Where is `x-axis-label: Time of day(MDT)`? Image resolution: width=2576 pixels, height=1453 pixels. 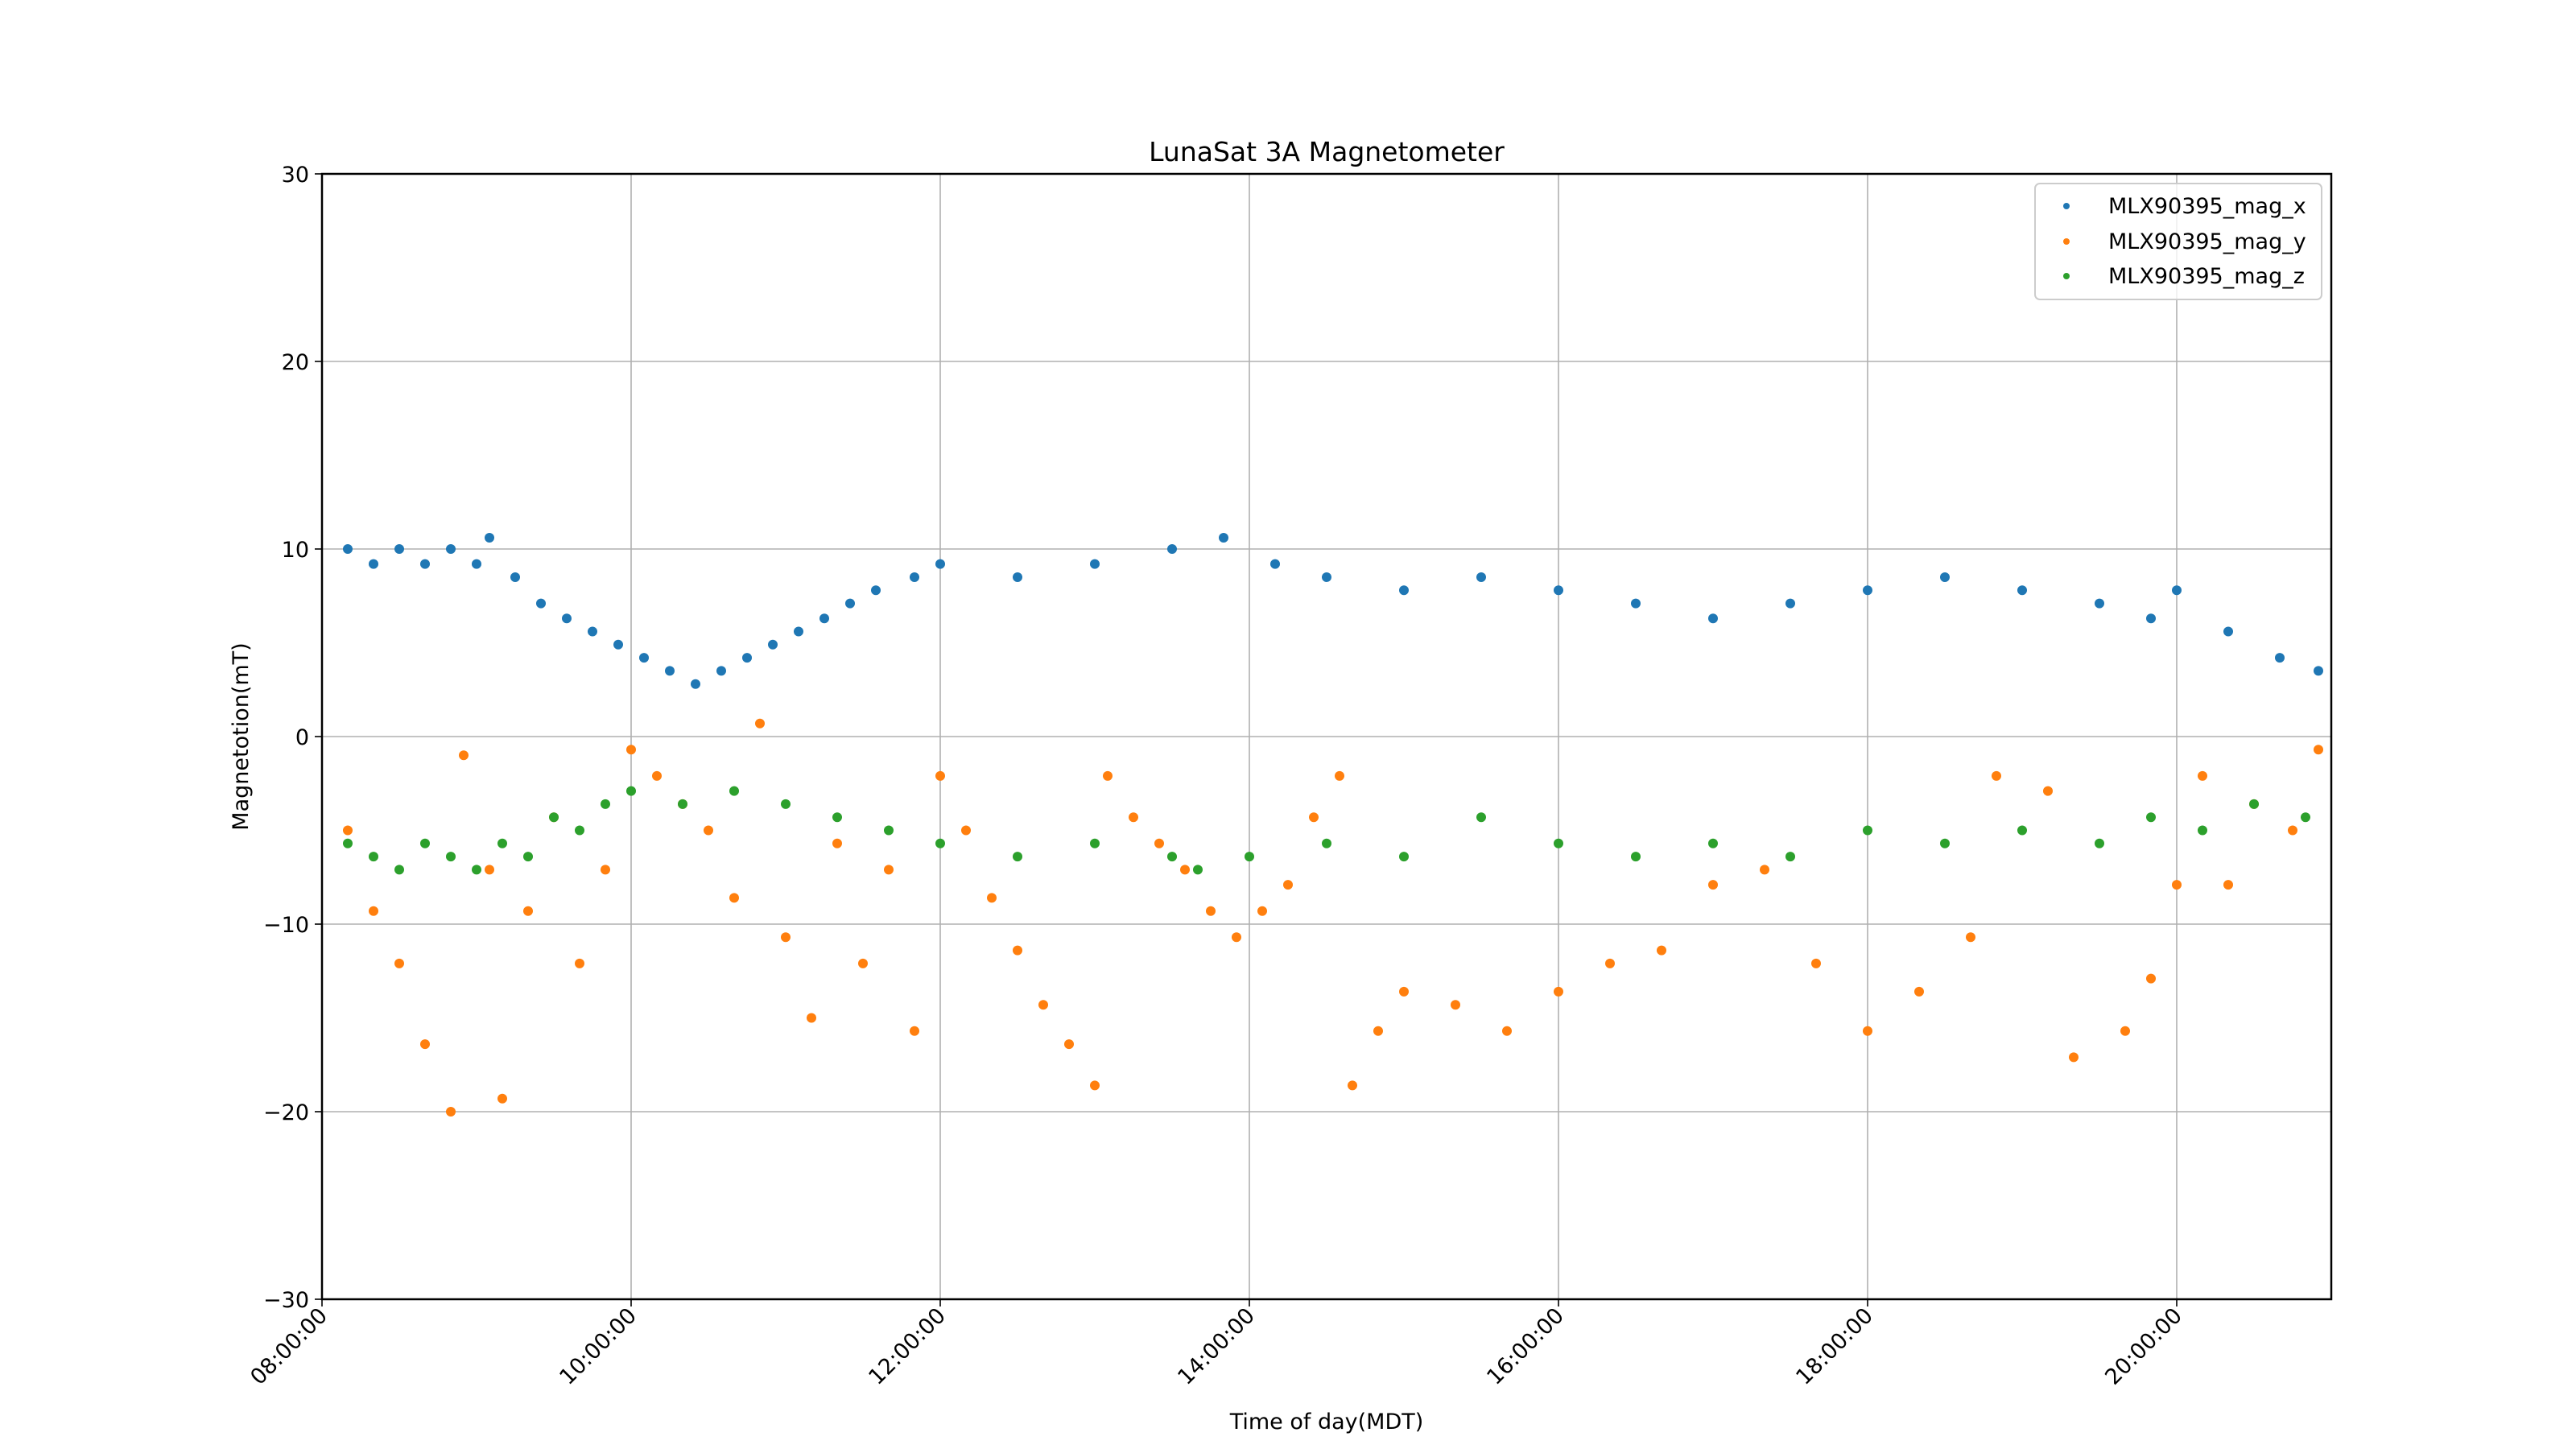 x-axis-label: Time of day(MDT) is located at coordinates (1326, 1422).